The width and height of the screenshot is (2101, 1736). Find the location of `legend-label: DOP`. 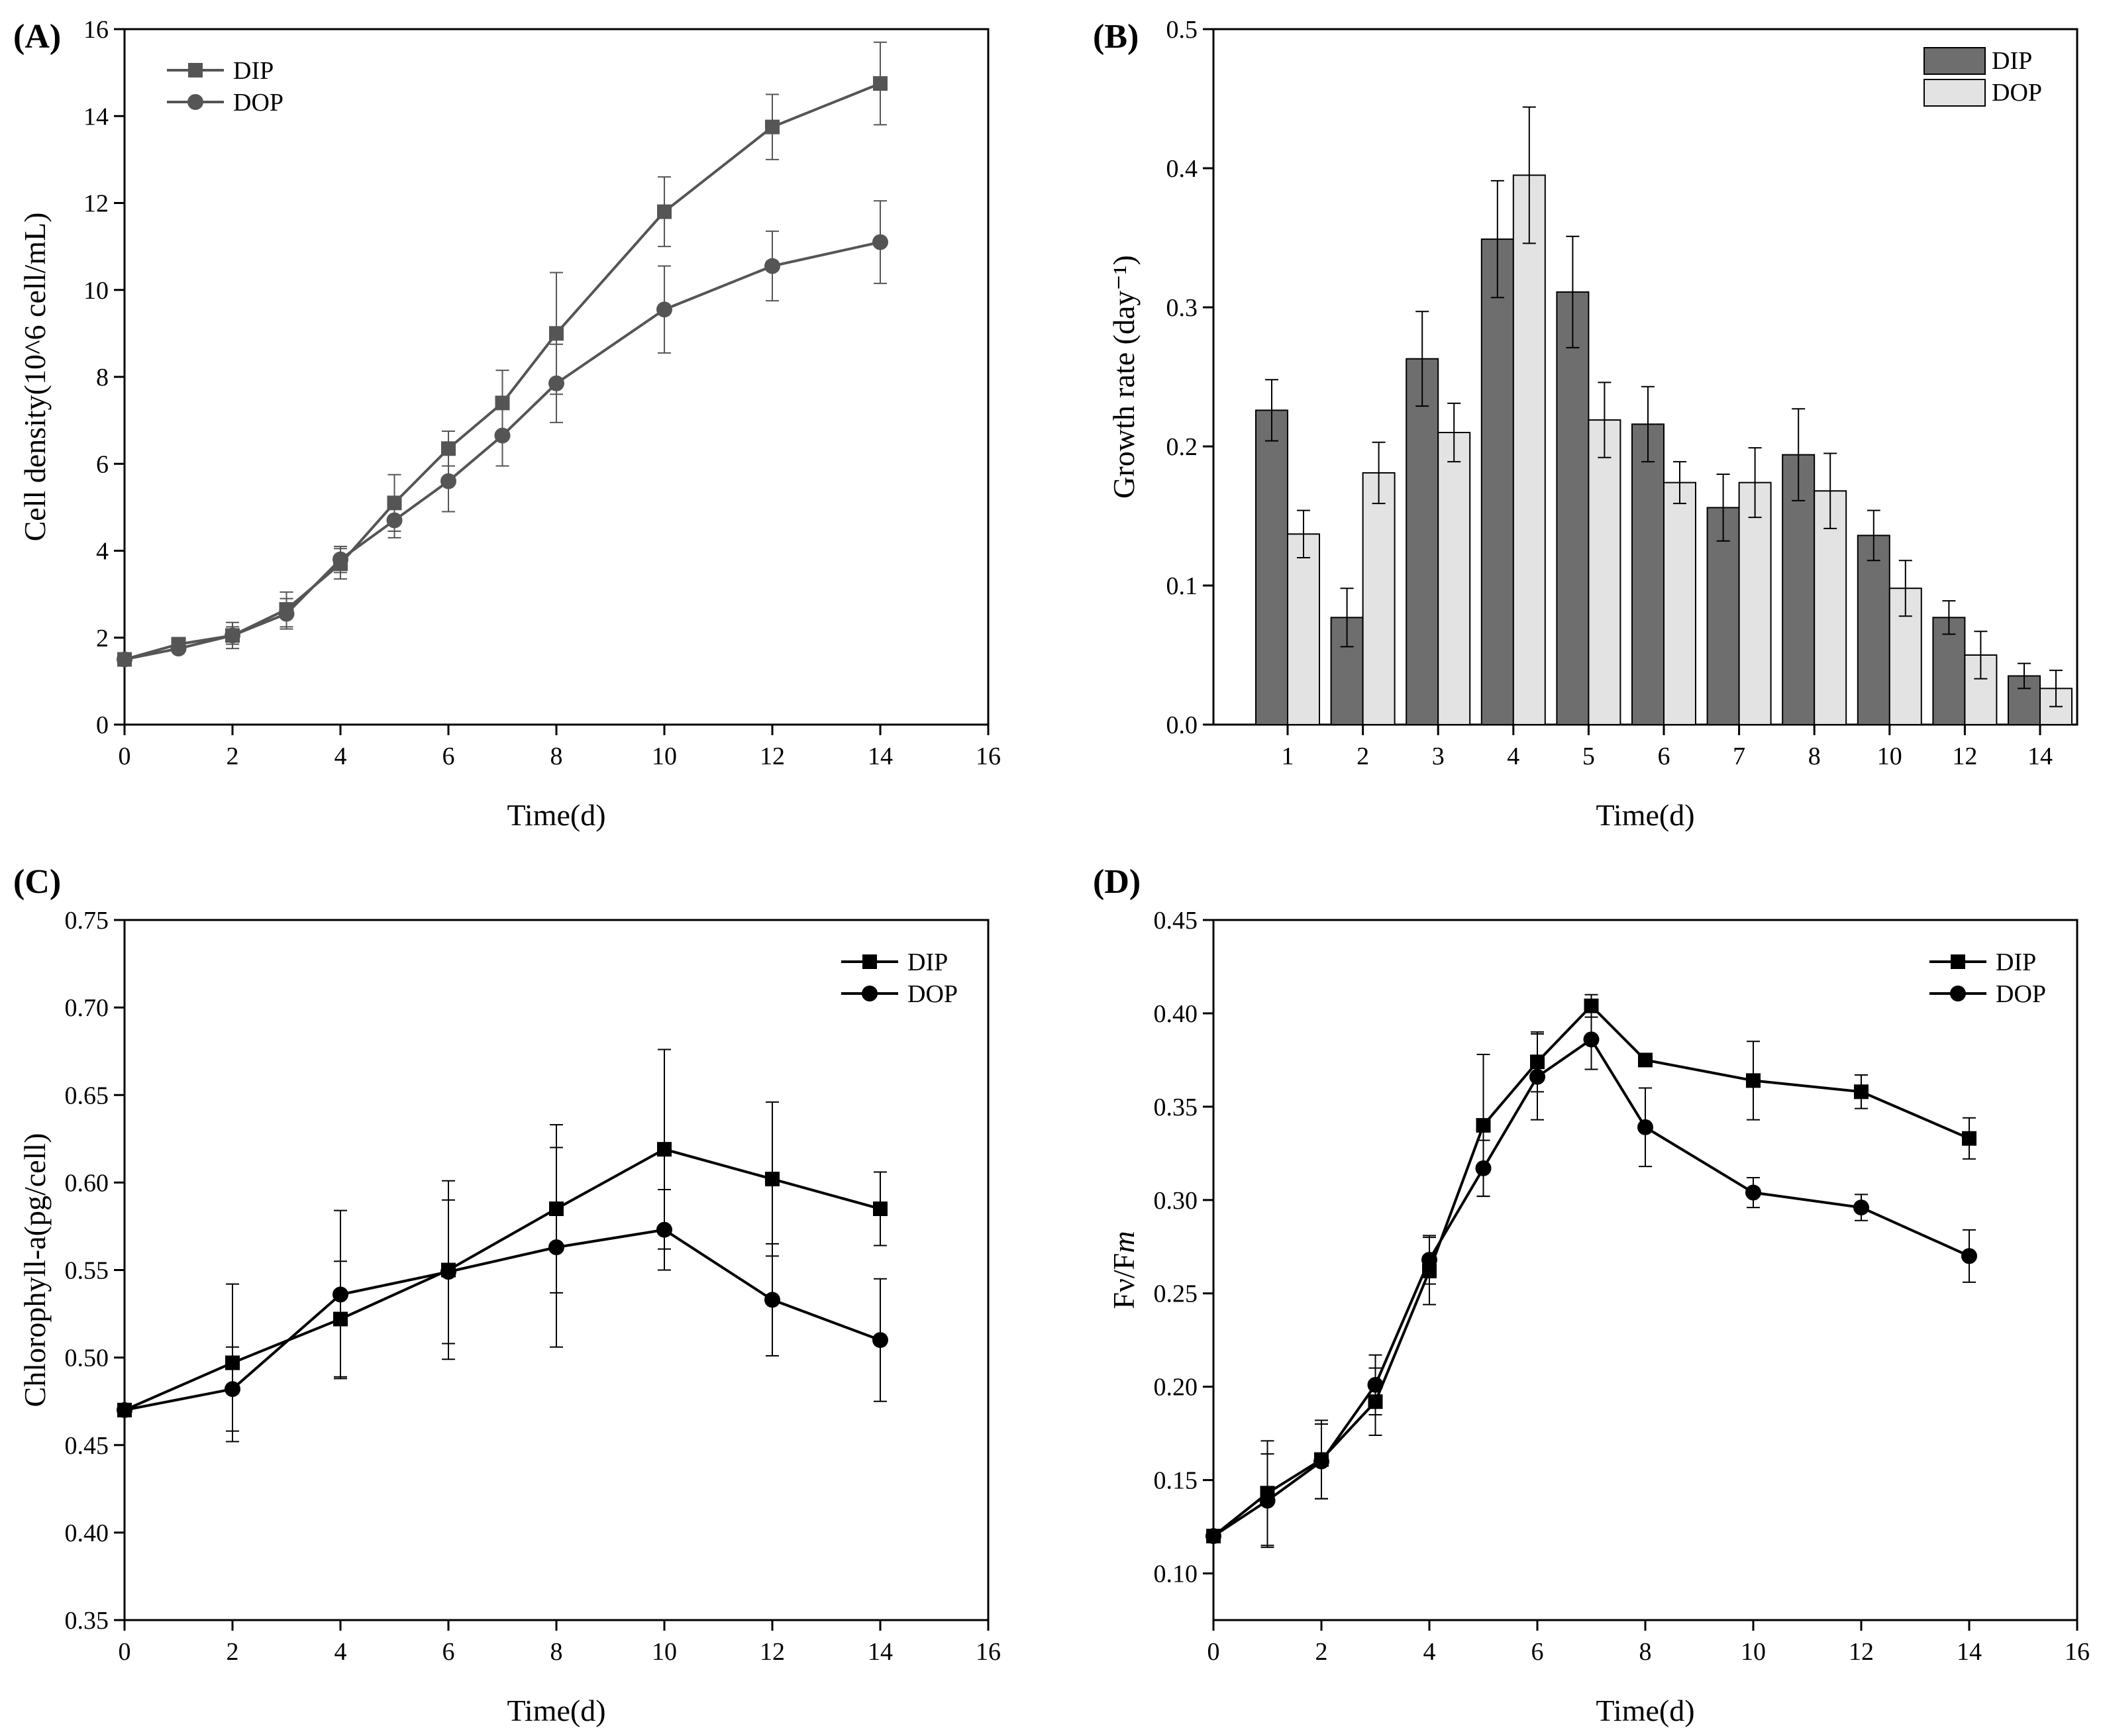

legend-label: DOP is located at coordinates (2017, 93).